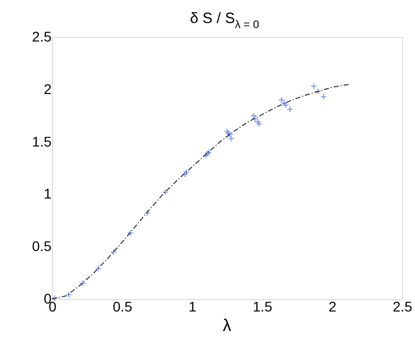  I want to click on x-axis-title: λ, so click(227, 325).